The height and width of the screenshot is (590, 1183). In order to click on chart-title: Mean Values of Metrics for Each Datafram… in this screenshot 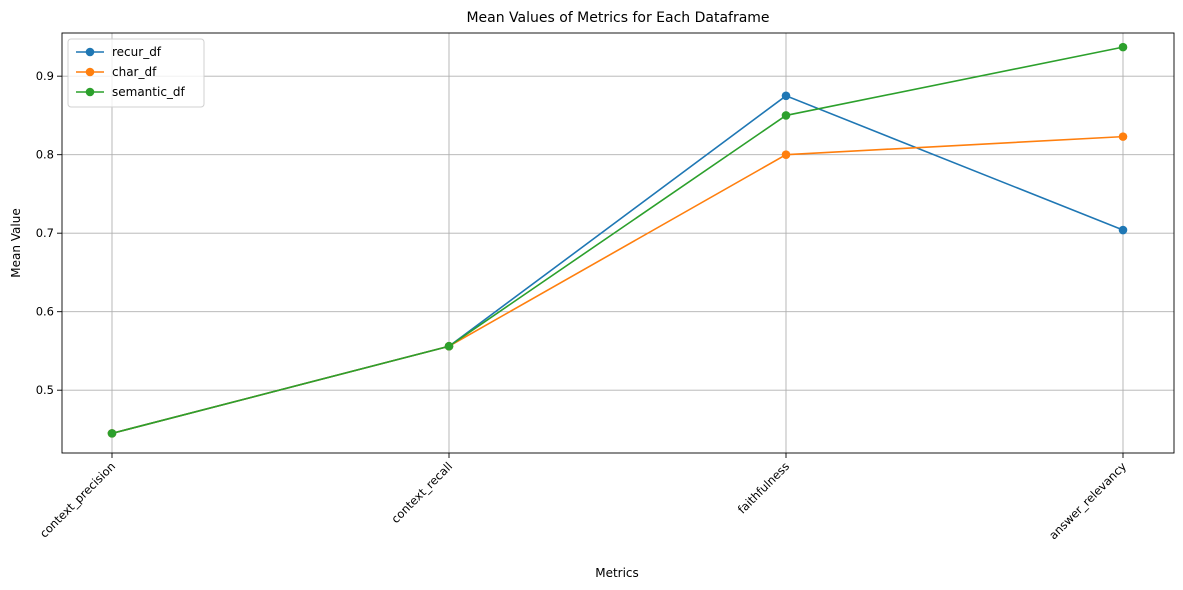, I will do `click(617, 18)`.